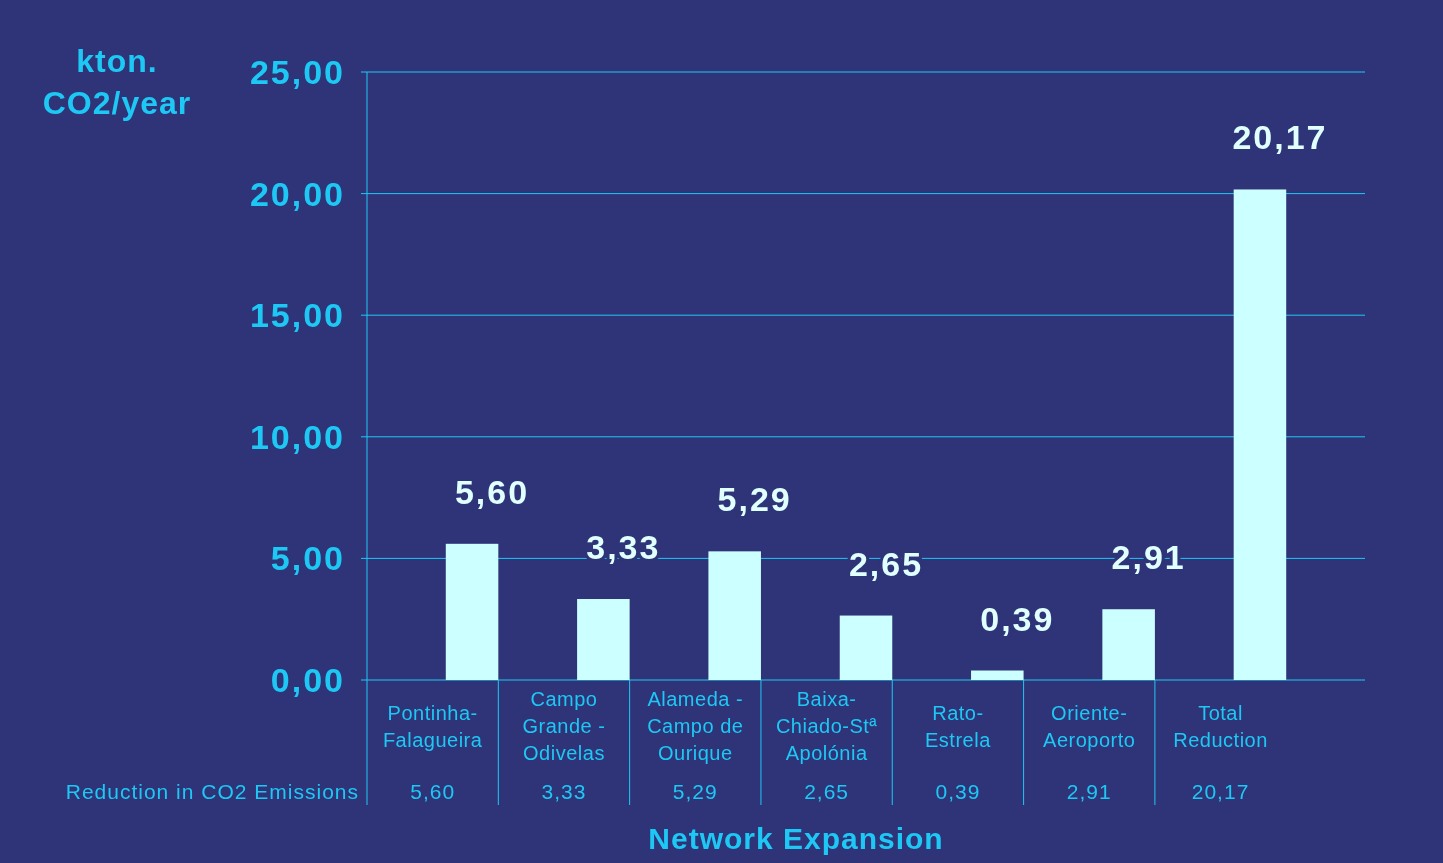 The image size is (1443, 863). What do you see at coordinates (796, 838) in the screenshot?
I see `x-axis-title: Network Expansion` at bounding box center [796, 838].